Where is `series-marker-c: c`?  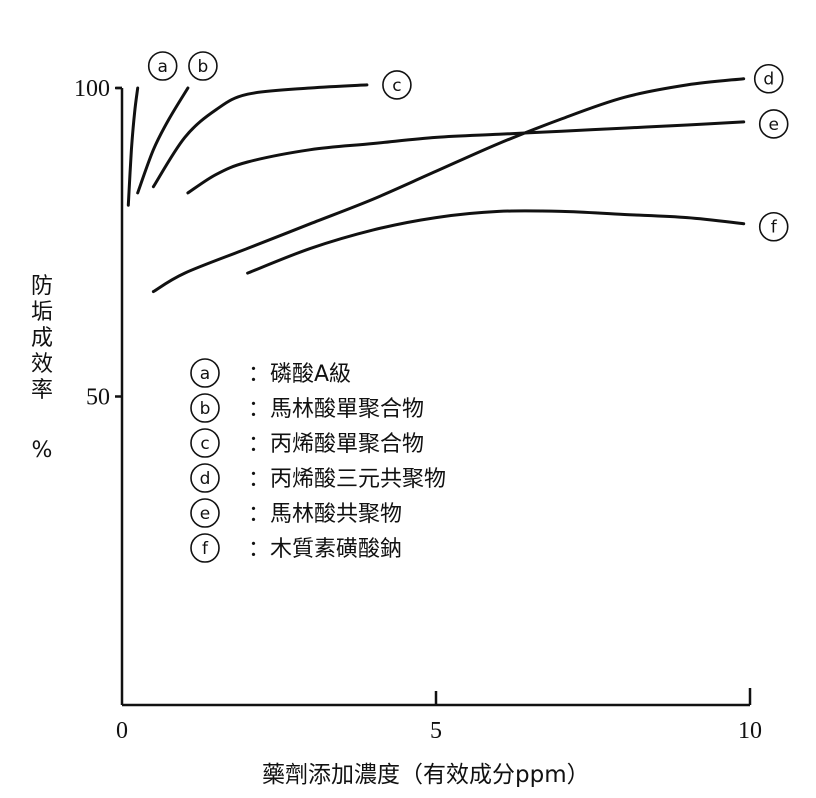 series-marker-c: c is located at coordinates (397, 85).